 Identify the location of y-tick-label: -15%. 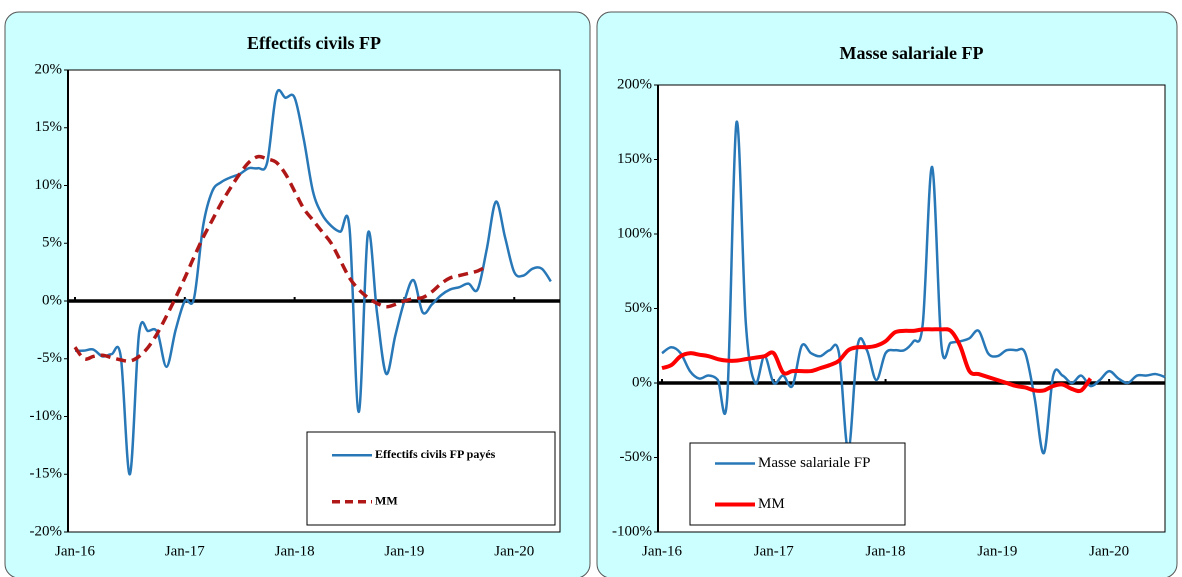
(46, 474).